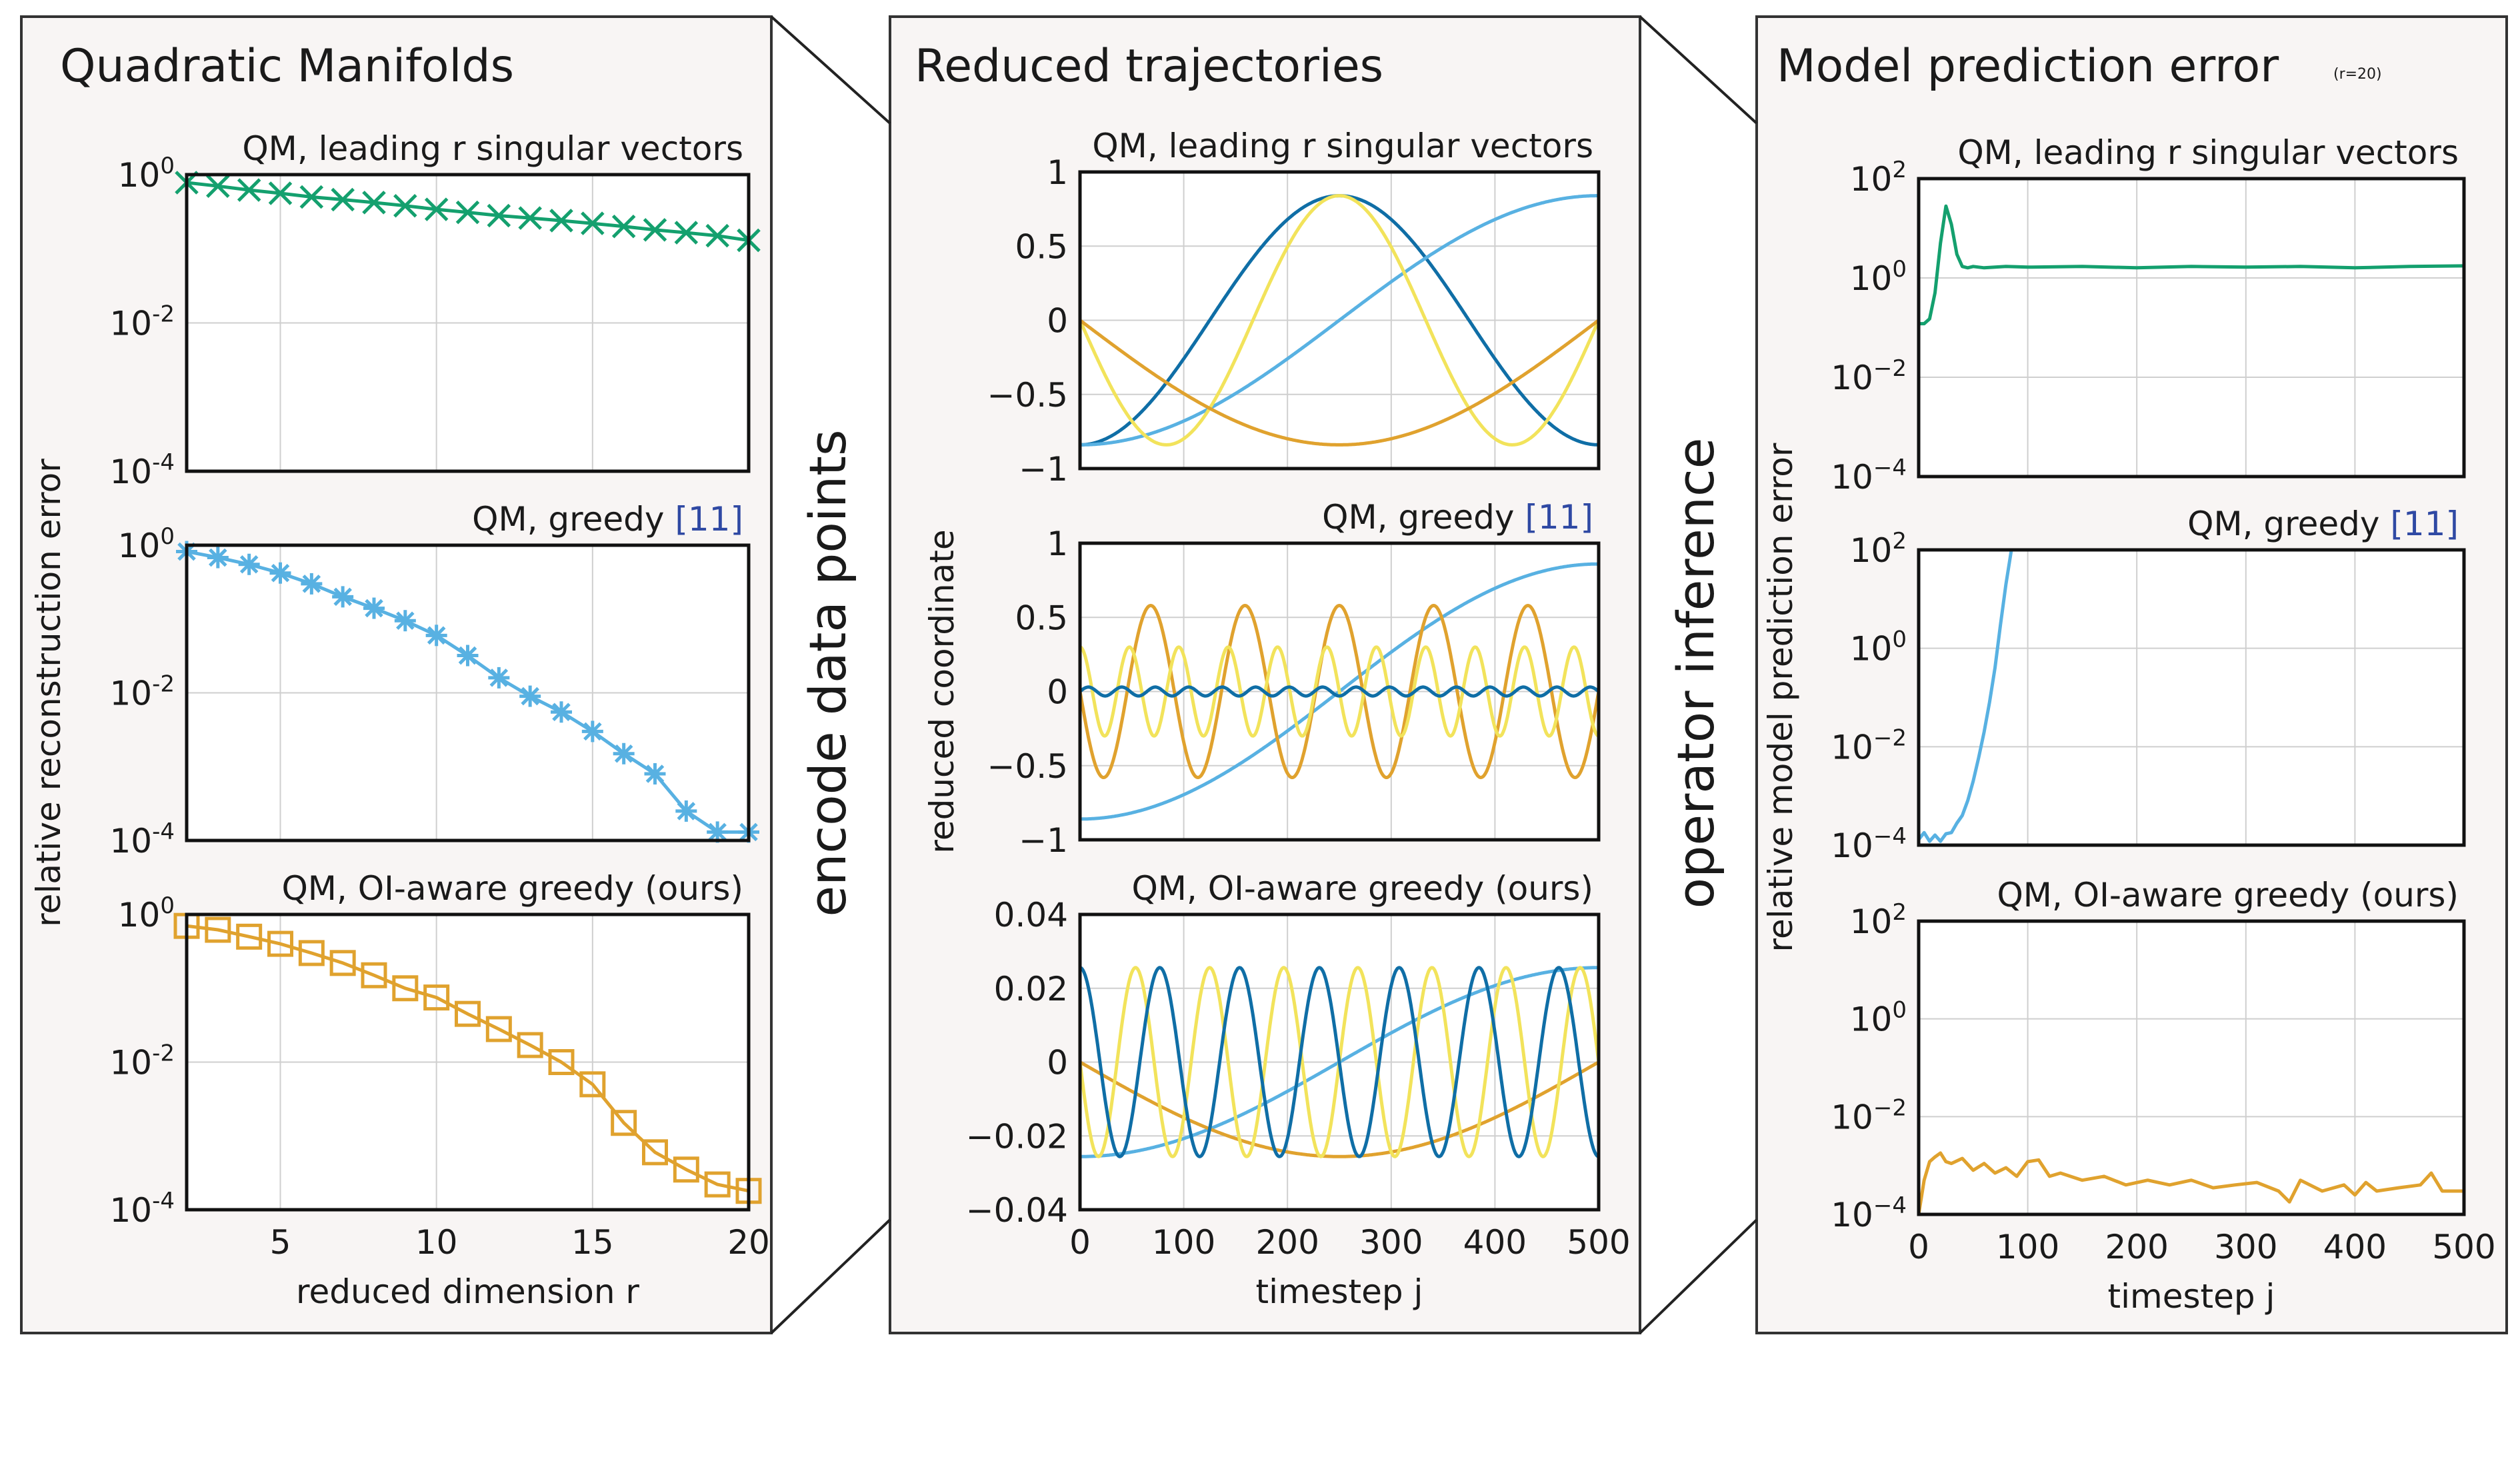  I want to click on y-tick-label: 0.5, so click(1041, 618).